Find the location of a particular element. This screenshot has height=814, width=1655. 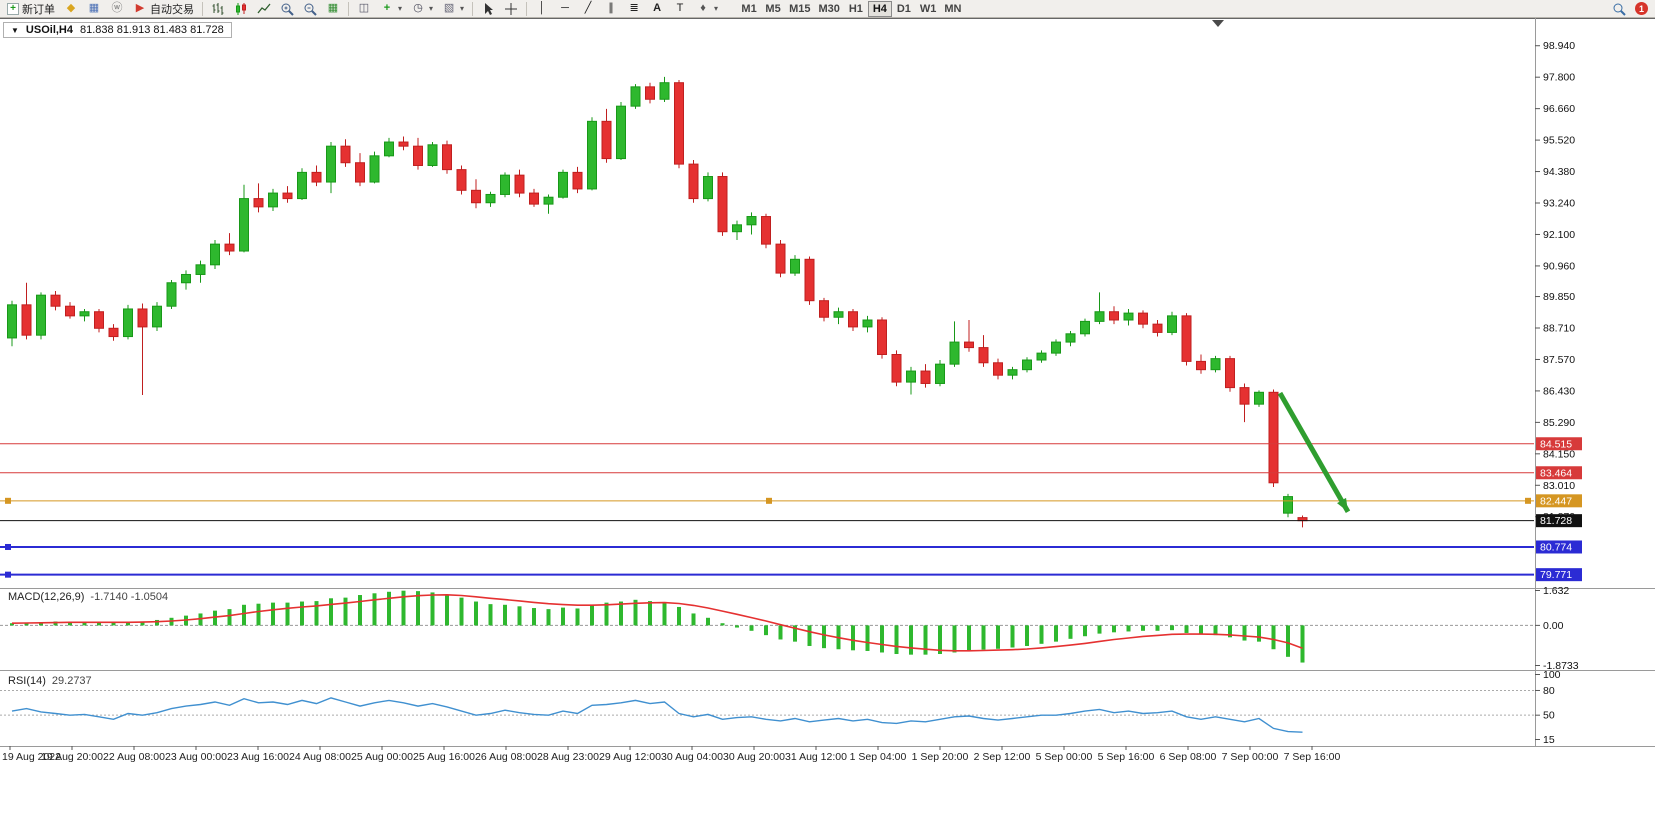

market-watch-button: ◆ is located at coordinates (71, 9).